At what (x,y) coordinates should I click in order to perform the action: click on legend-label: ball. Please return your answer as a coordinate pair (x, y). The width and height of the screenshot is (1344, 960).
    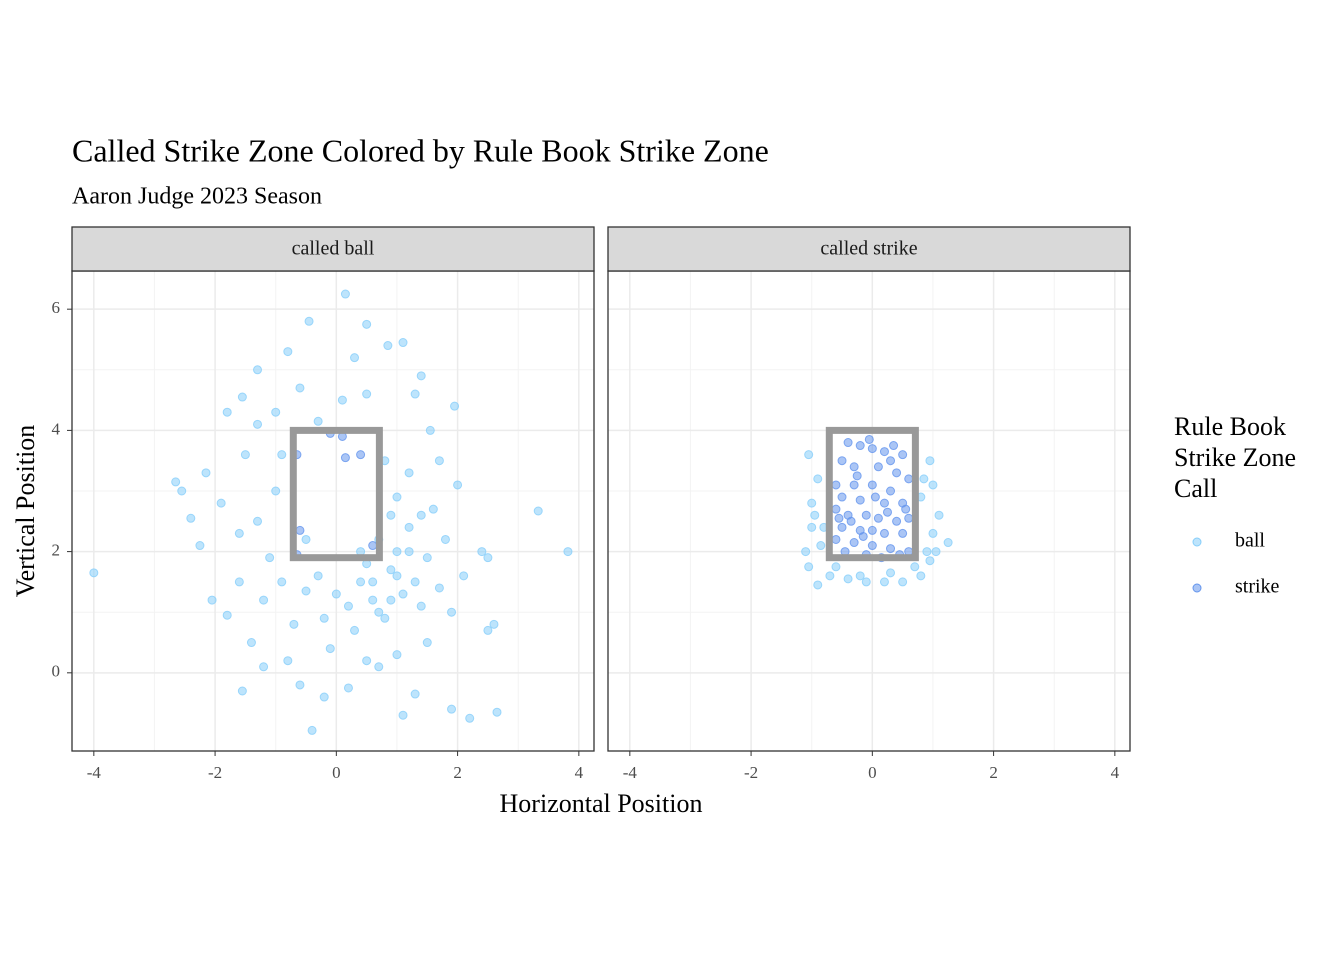
    Looking at the image, I should click on (1250, 541).